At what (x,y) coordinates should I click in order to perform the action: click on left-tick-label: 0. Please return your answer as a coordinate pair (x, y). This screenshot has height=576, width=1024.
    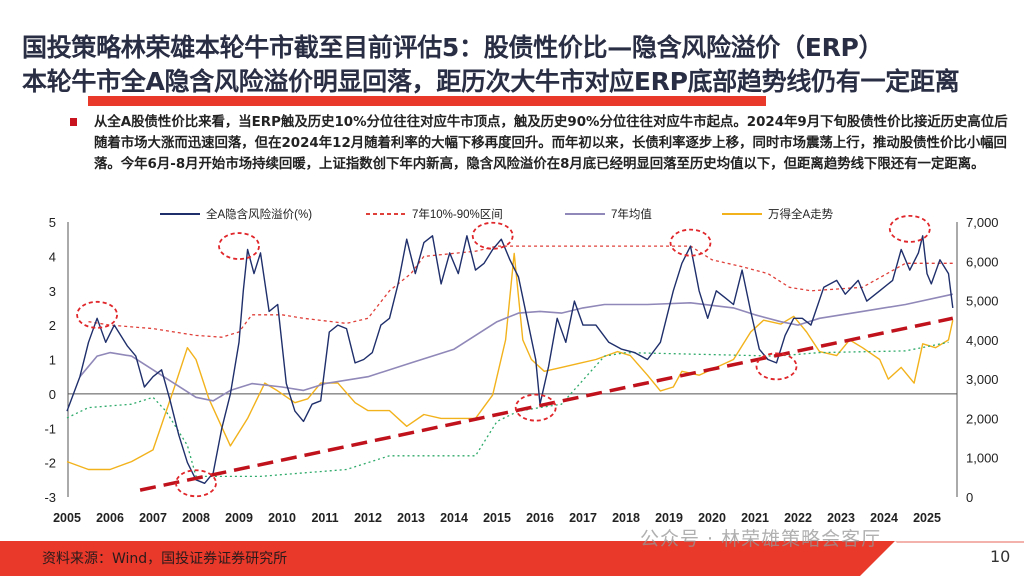
    Looking at the image, I should click on (52, 394).